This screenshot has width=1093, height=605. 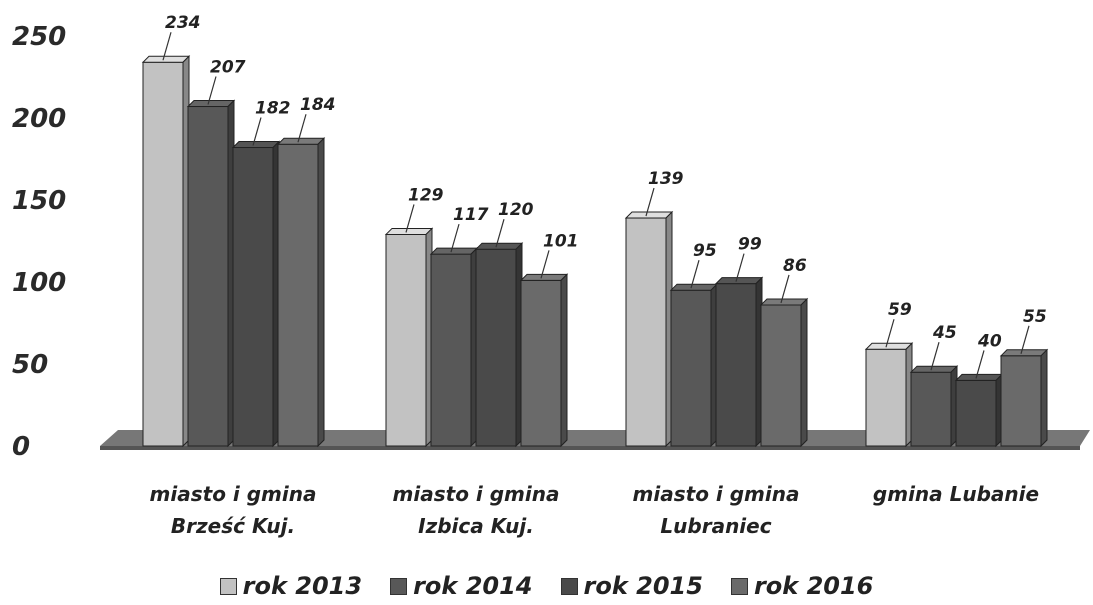 What do you see at coordinates (590, 448) in the screenshot?
I see `floor-edge` at bounding box center [590, 448].